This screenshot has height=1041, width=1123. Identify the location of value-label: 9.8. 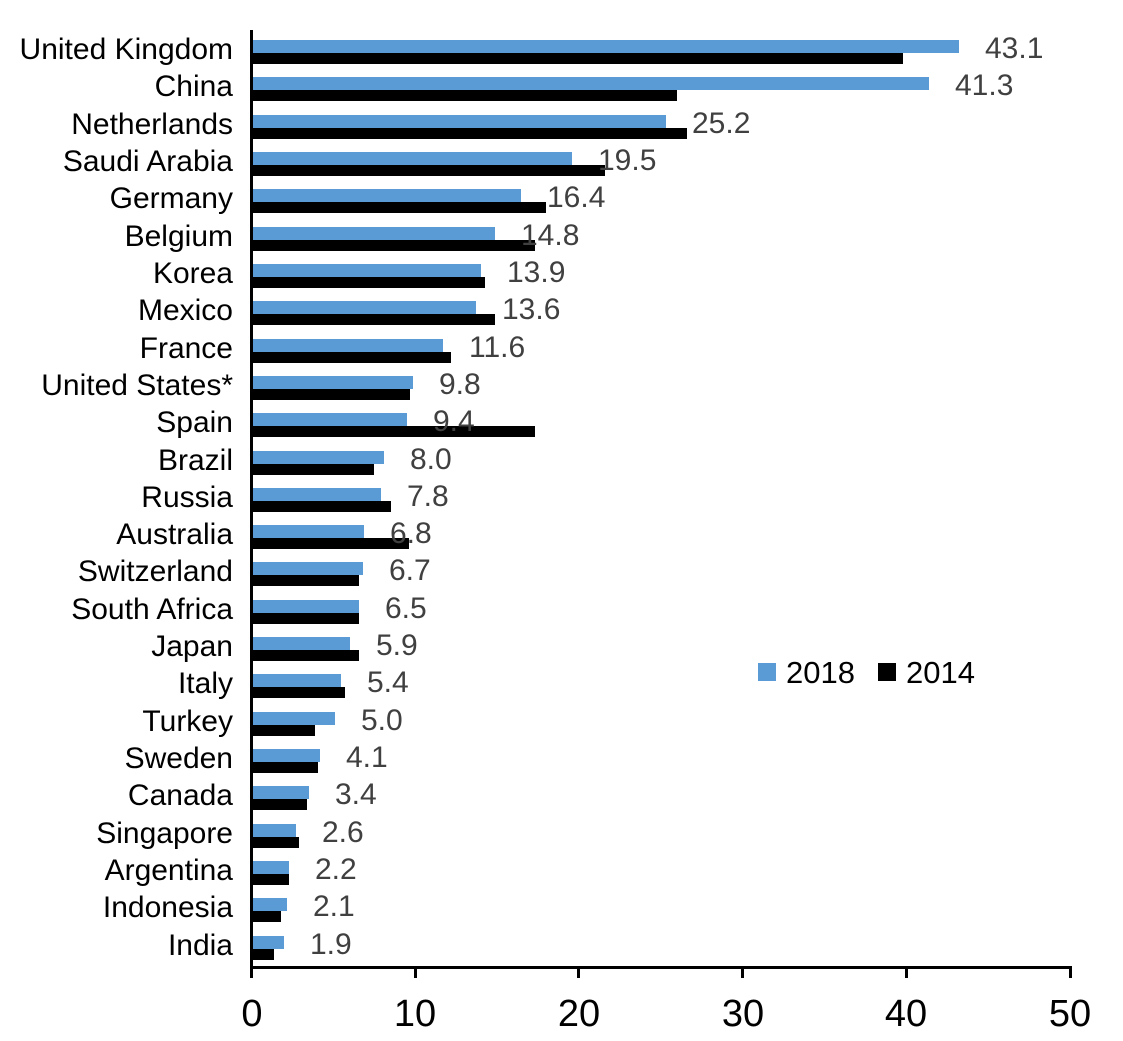
(460, 384).